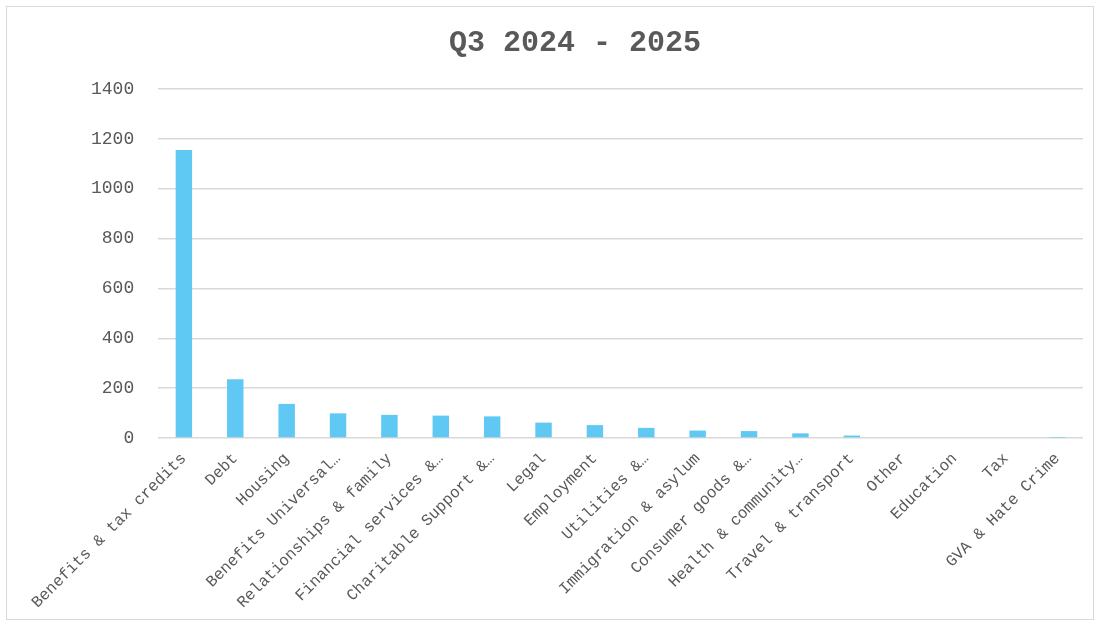 This screenshot has height=626, width=1101. What do you see at coordinates (112, 88) in the screenshot?
I see `y-tick-label: 1400` at bounding box center [112, 88].